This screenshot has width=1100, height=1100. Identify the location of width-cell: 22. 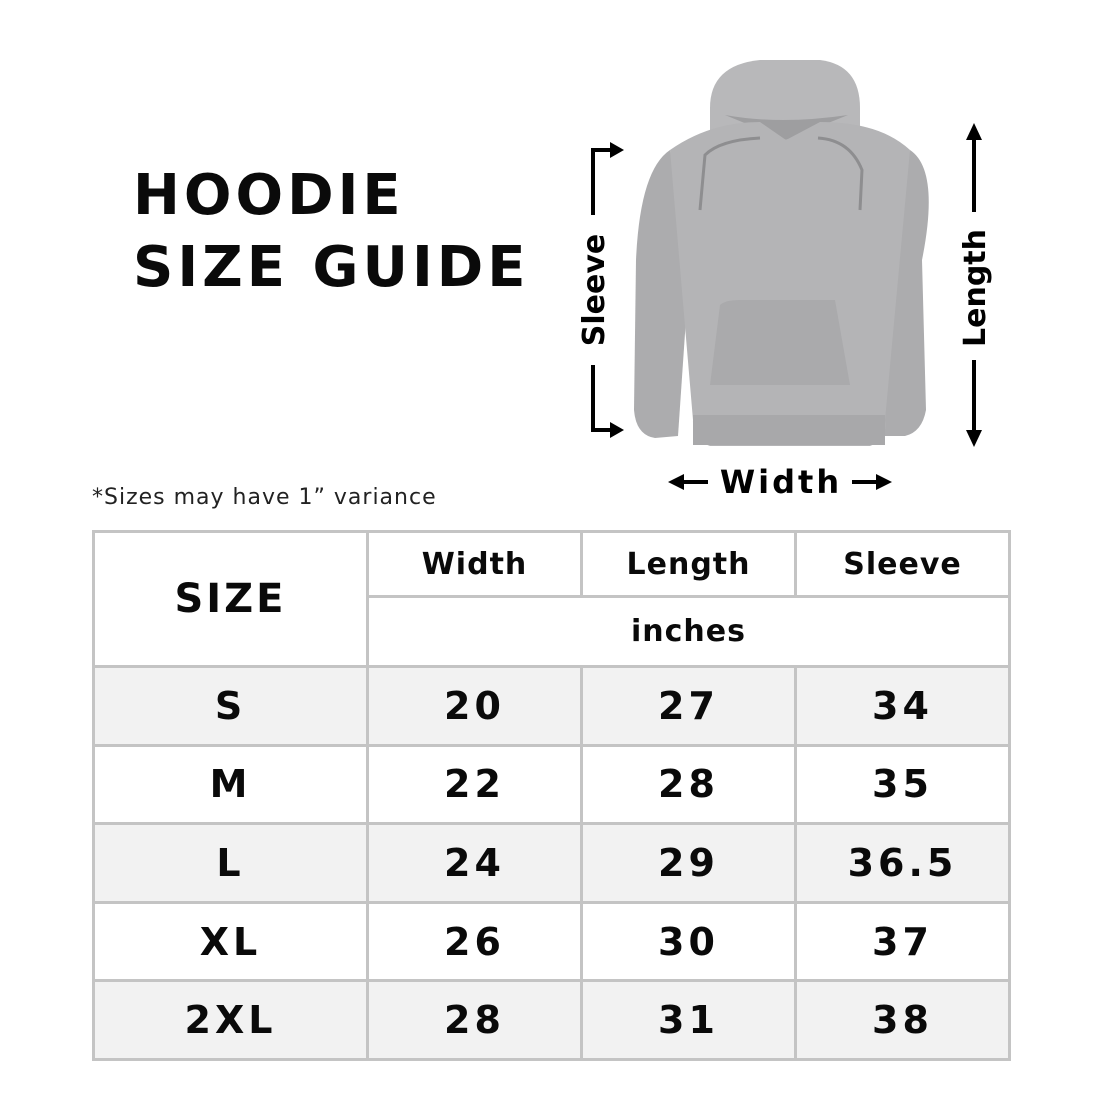
(474, 784).